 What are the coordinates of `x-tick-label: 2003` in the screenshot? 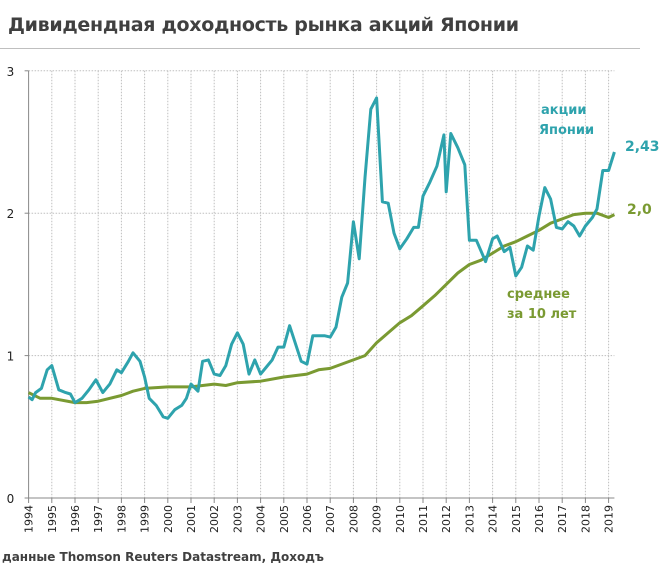 It's located at (237, 519).